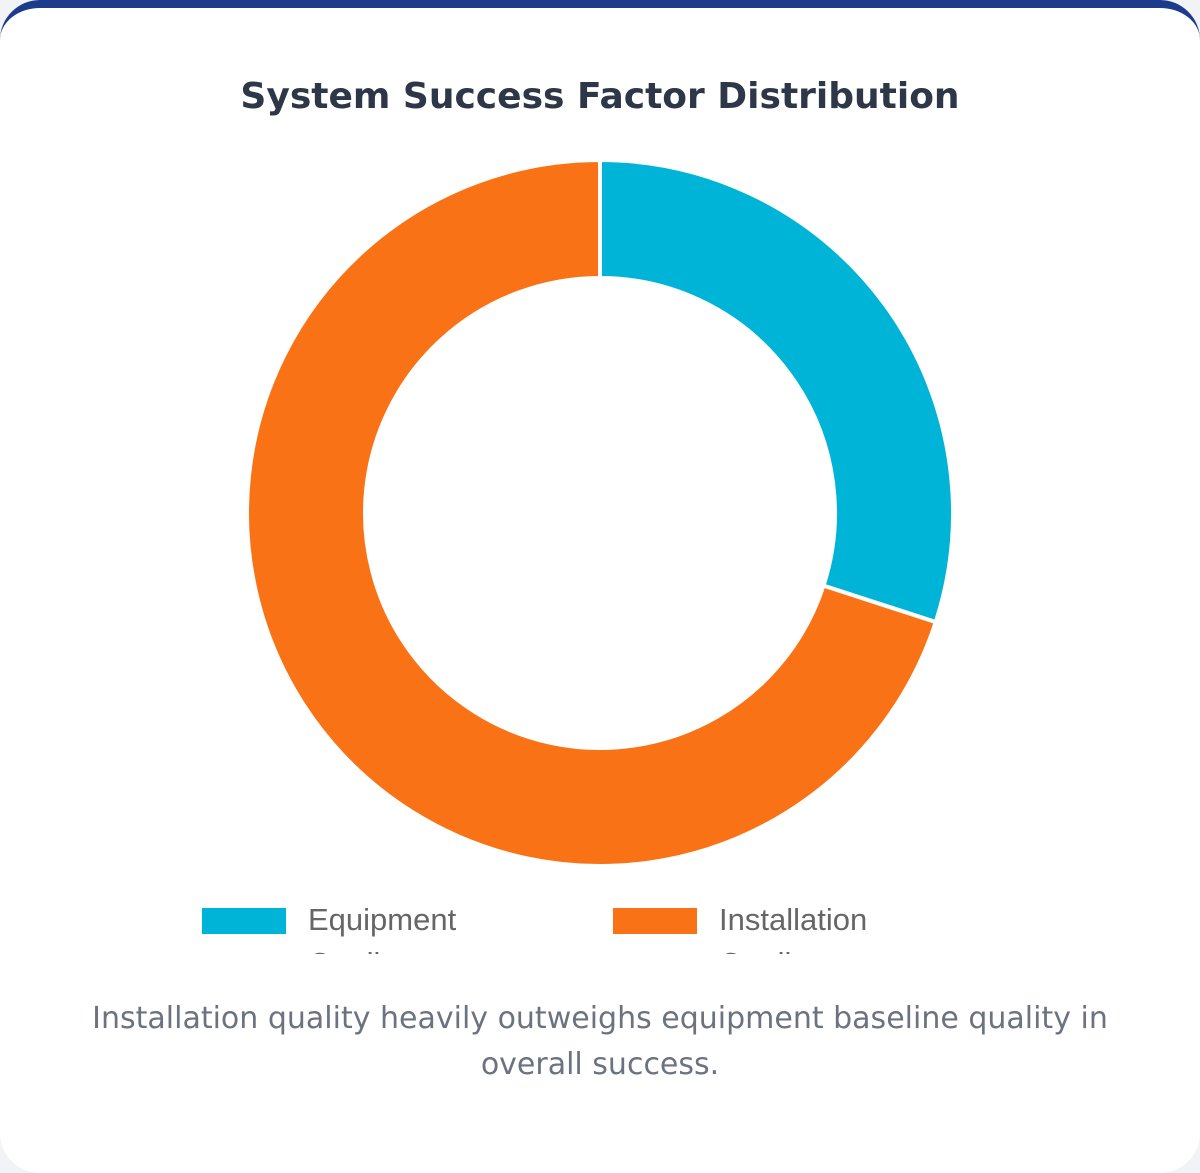 This screenshot has height=1173, width=1200. Describe the element at coordinates (600, 96) in the screenshot. I see `chart-title: System Success Factor Distribution` at that location.